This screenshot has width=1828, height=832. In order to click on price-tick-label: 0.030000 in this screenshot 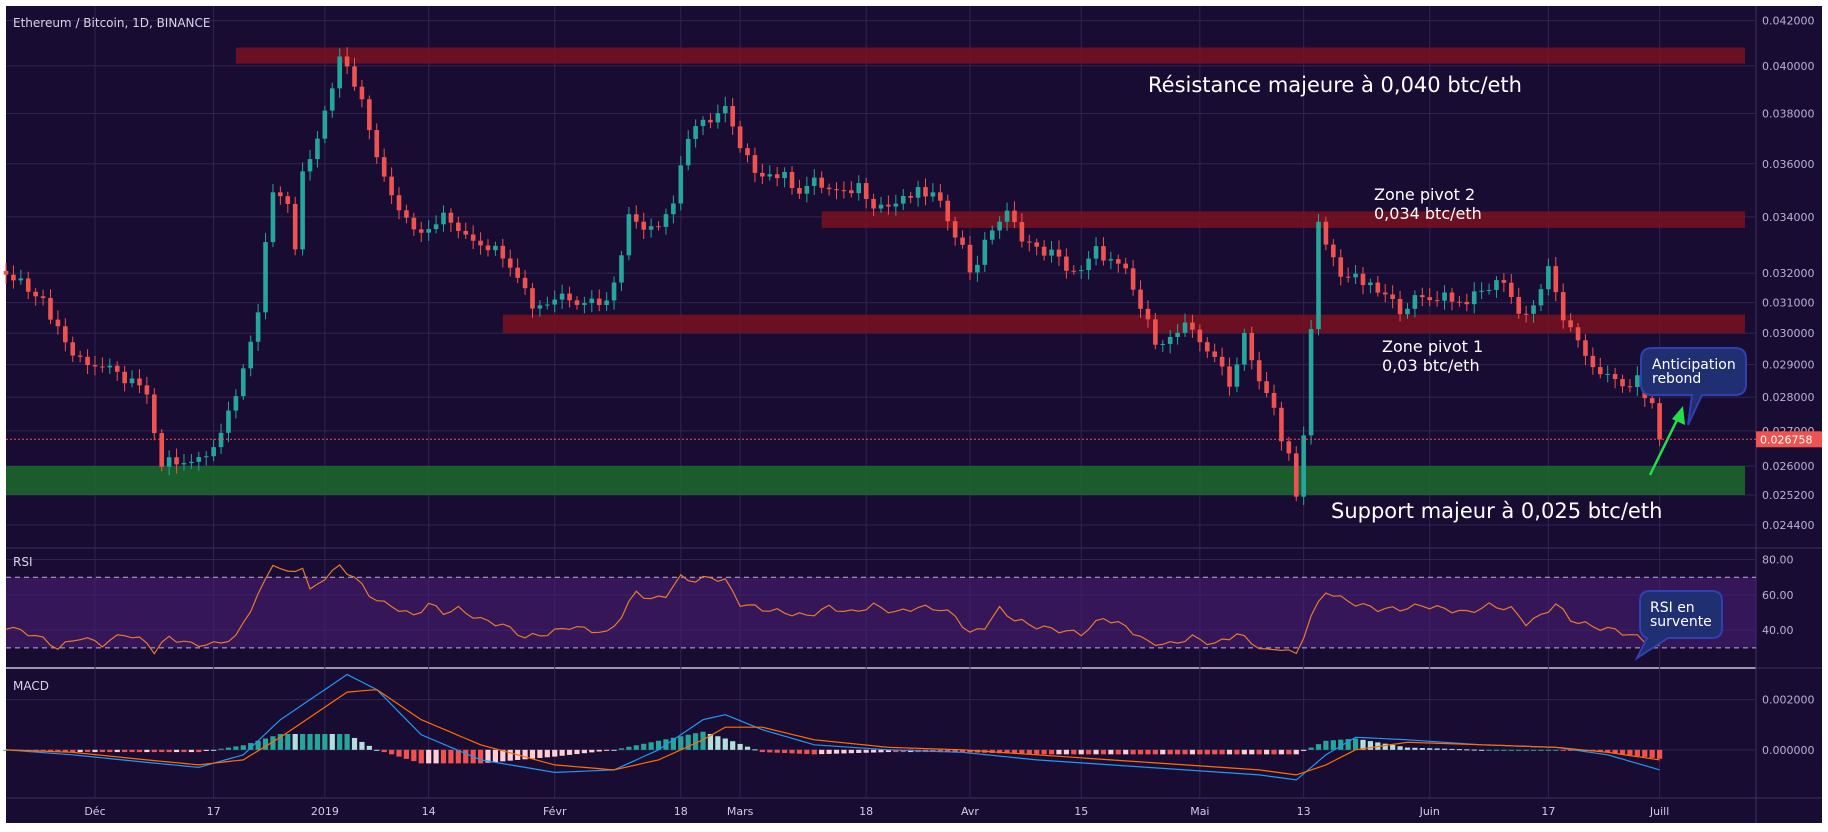, I will do `click(1788, 333)`.